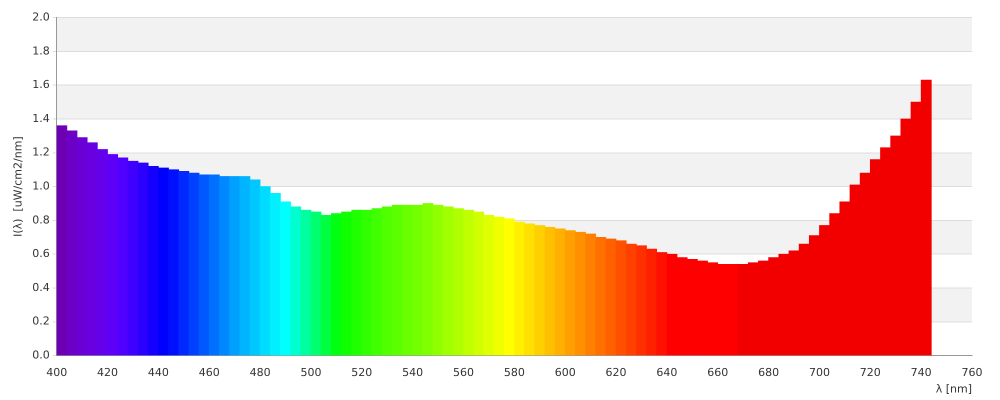 This screenshot has width=1000, height=400. What do you see at coordinates (41, 219) in the screenshot?
I see `y-tick-label: 0.8` at bounding box center [41, 219].